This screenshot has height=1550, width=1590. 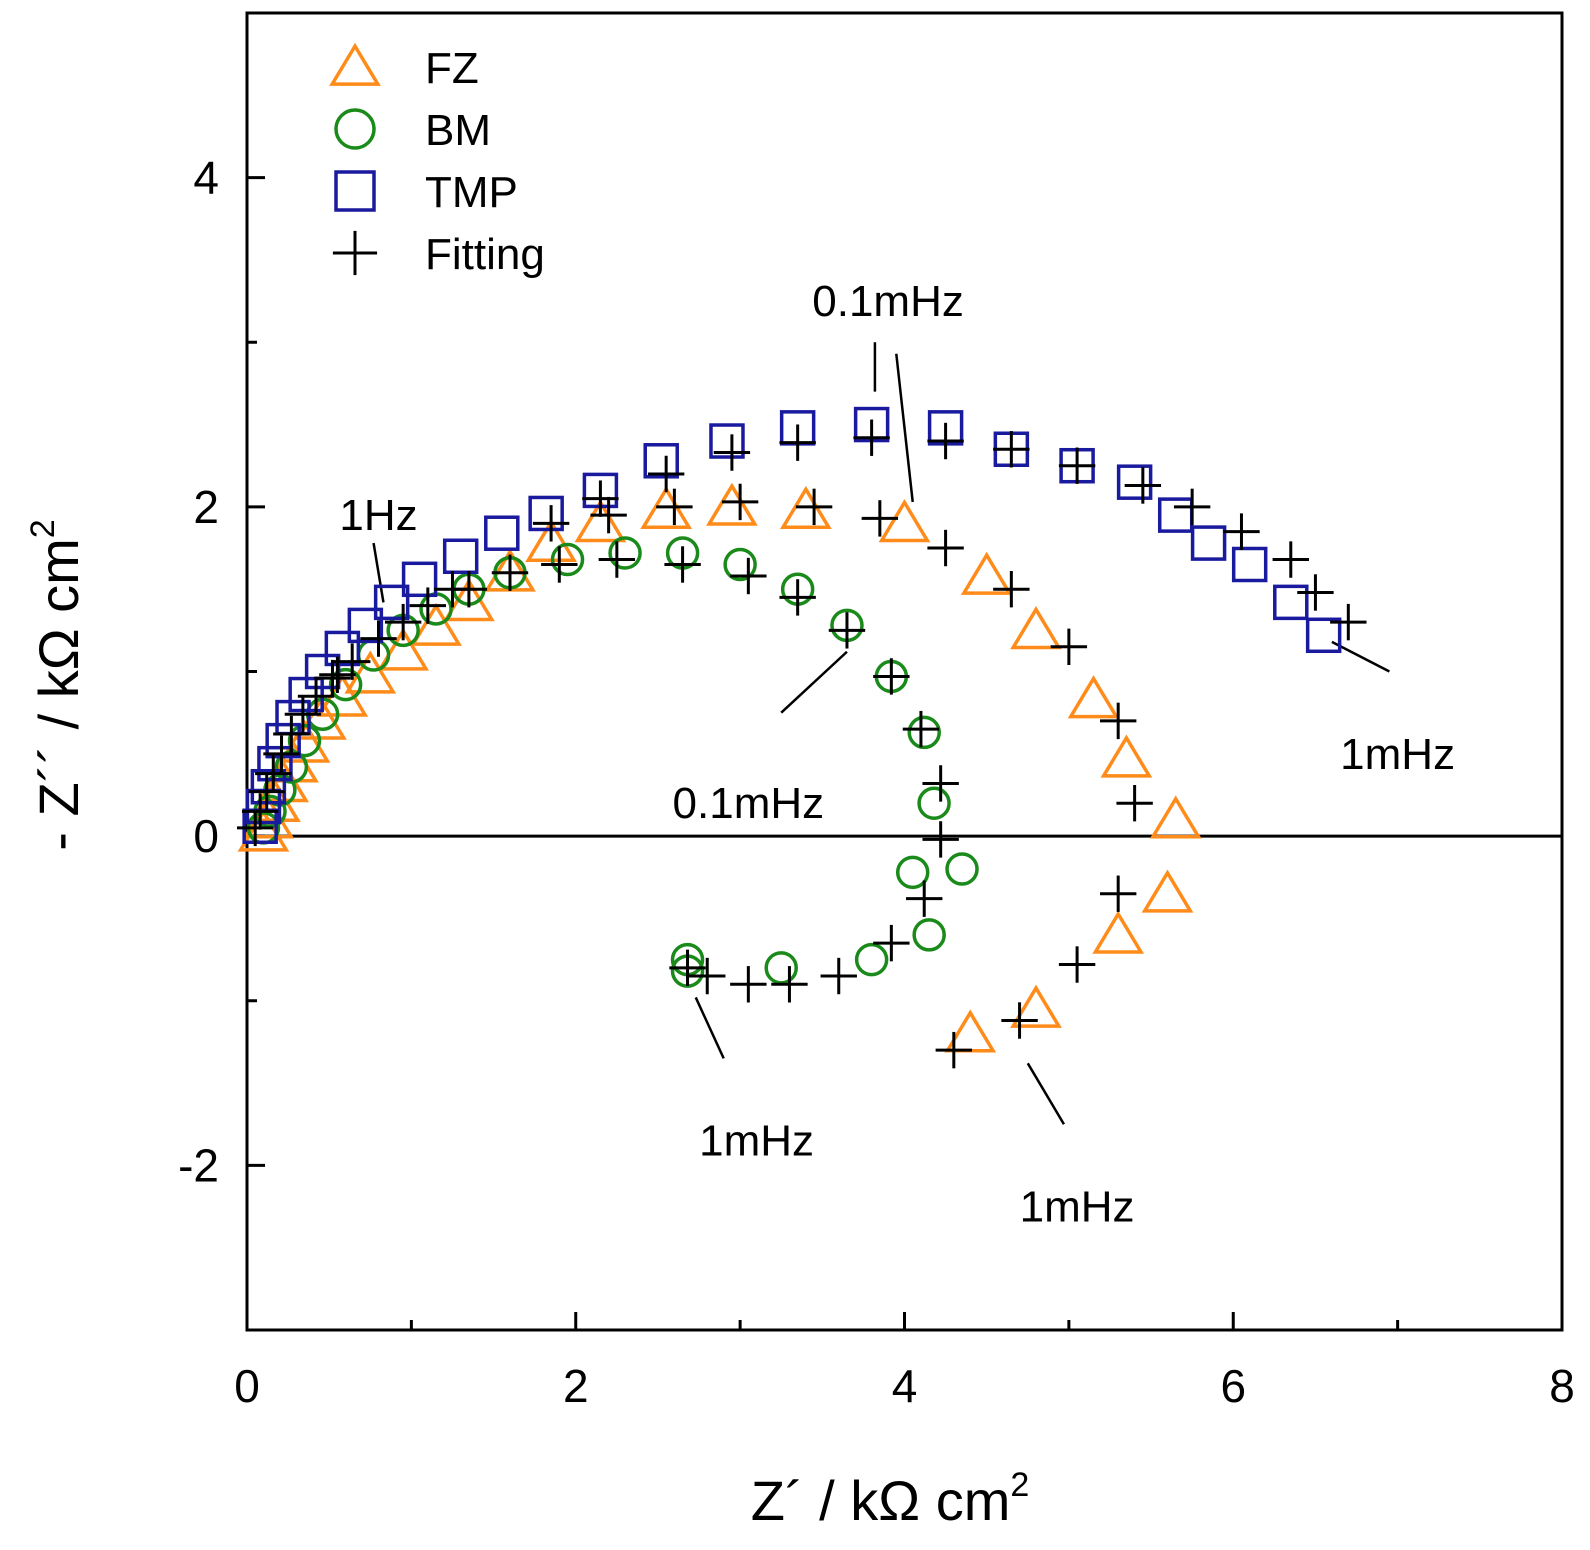 I want to click on annotation-label: 1Hz, so click(x=378, y=515).